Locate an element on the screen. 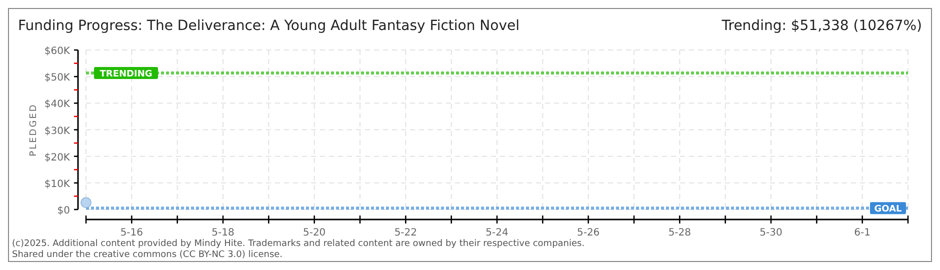 The image size is (940, 270). y-tick-label: $0 is located at coordinates (63, 211).